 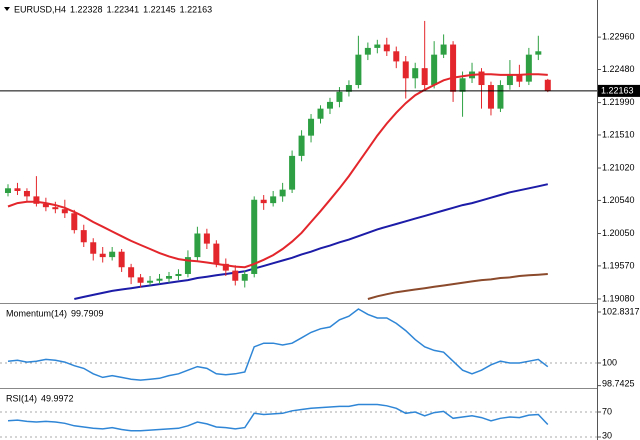 I want to click on current-price-label: 1.22163, so click(x=617, y=90).